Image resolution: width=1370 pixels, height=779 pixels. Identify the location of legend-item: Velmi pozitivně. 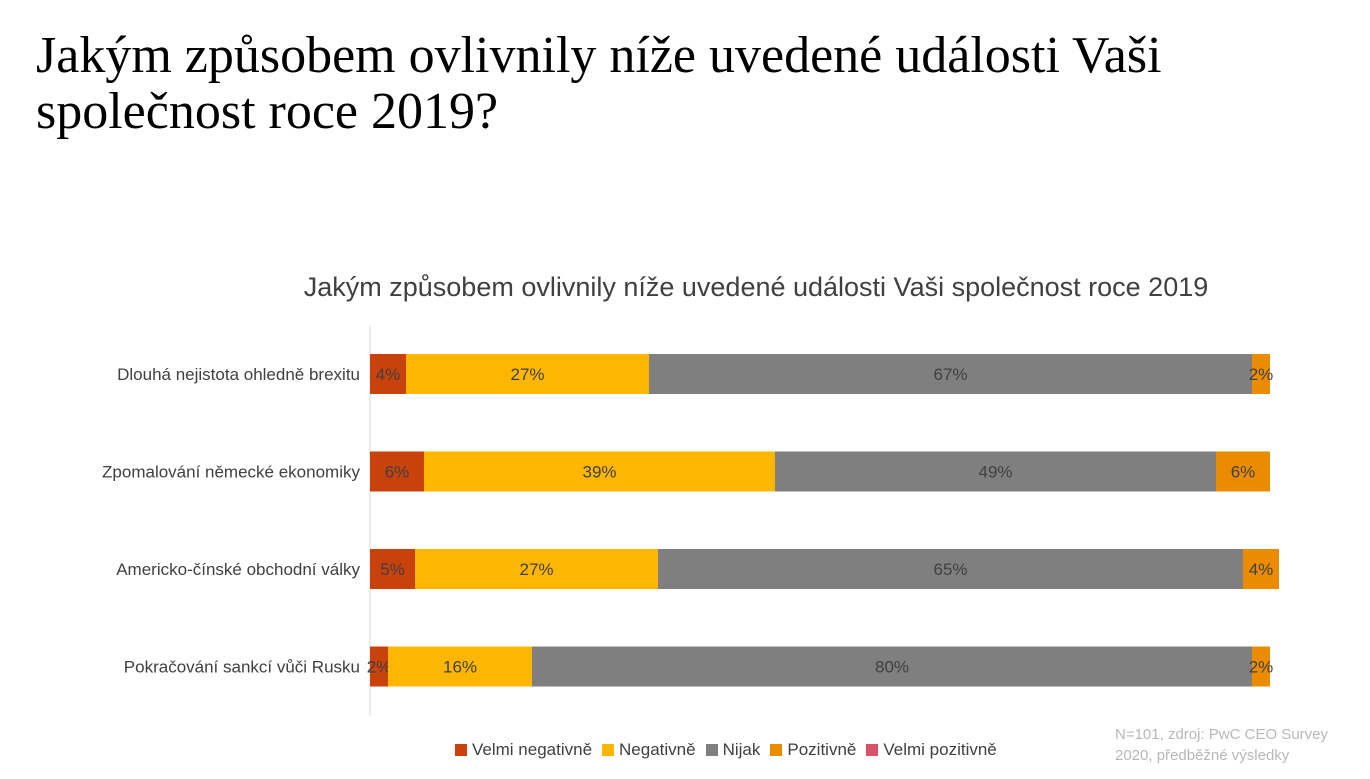
(931, 750).